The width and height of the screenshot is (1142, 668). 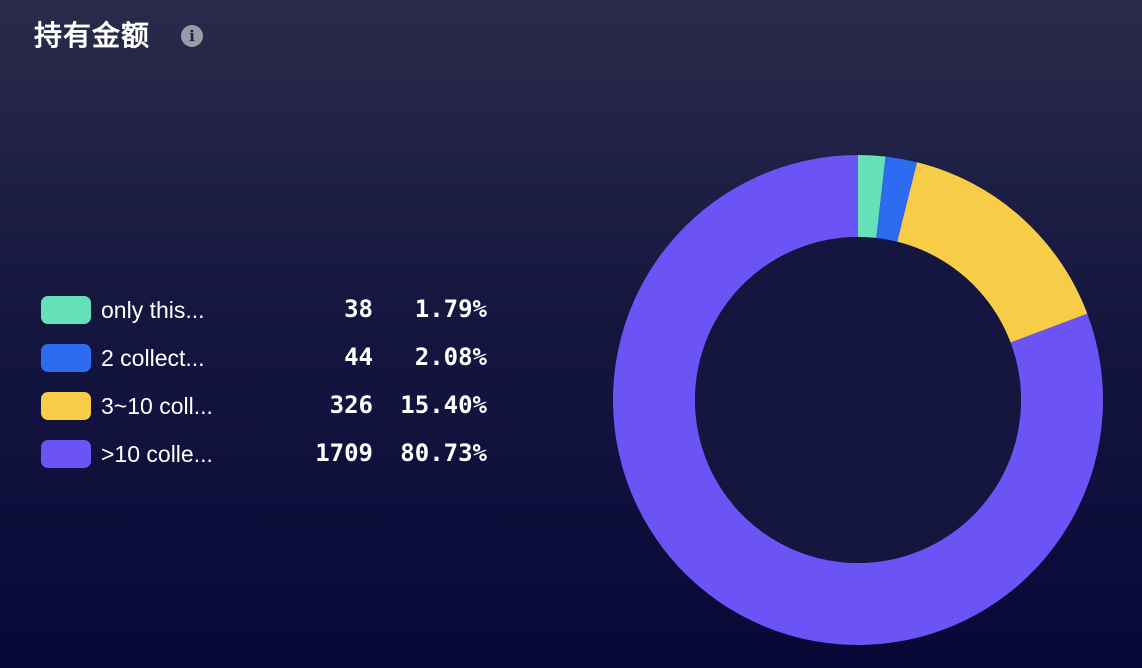 I want to click on legend-count: 1709, so click(x=344, y=453).